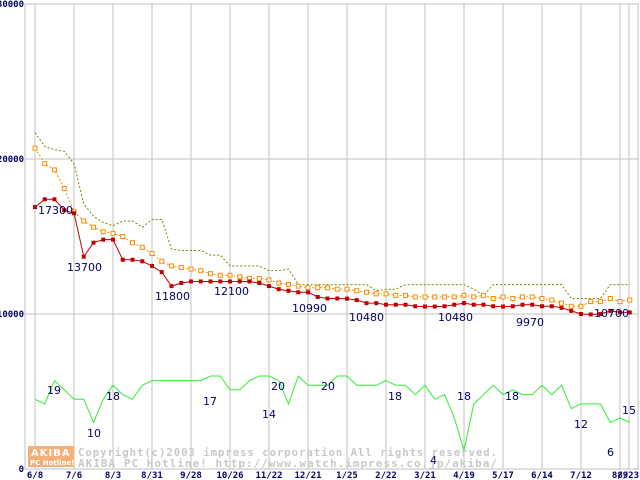 The width and height of the screenshot is (640, 480). I want to click on x-tick-label: 10/26, so click(229, 475).